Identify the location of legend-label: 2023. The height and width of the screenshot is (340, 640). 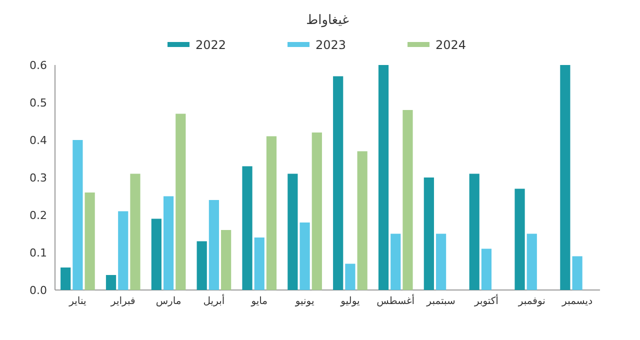
(331, 45).